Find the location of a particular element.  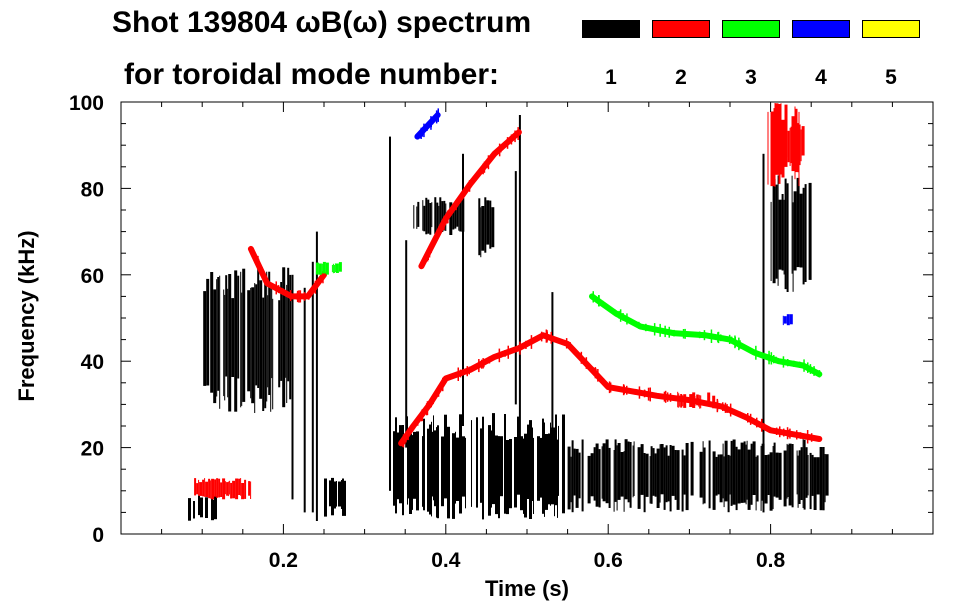

mode-1-region-6-strip is located at coordinates (490, 224).